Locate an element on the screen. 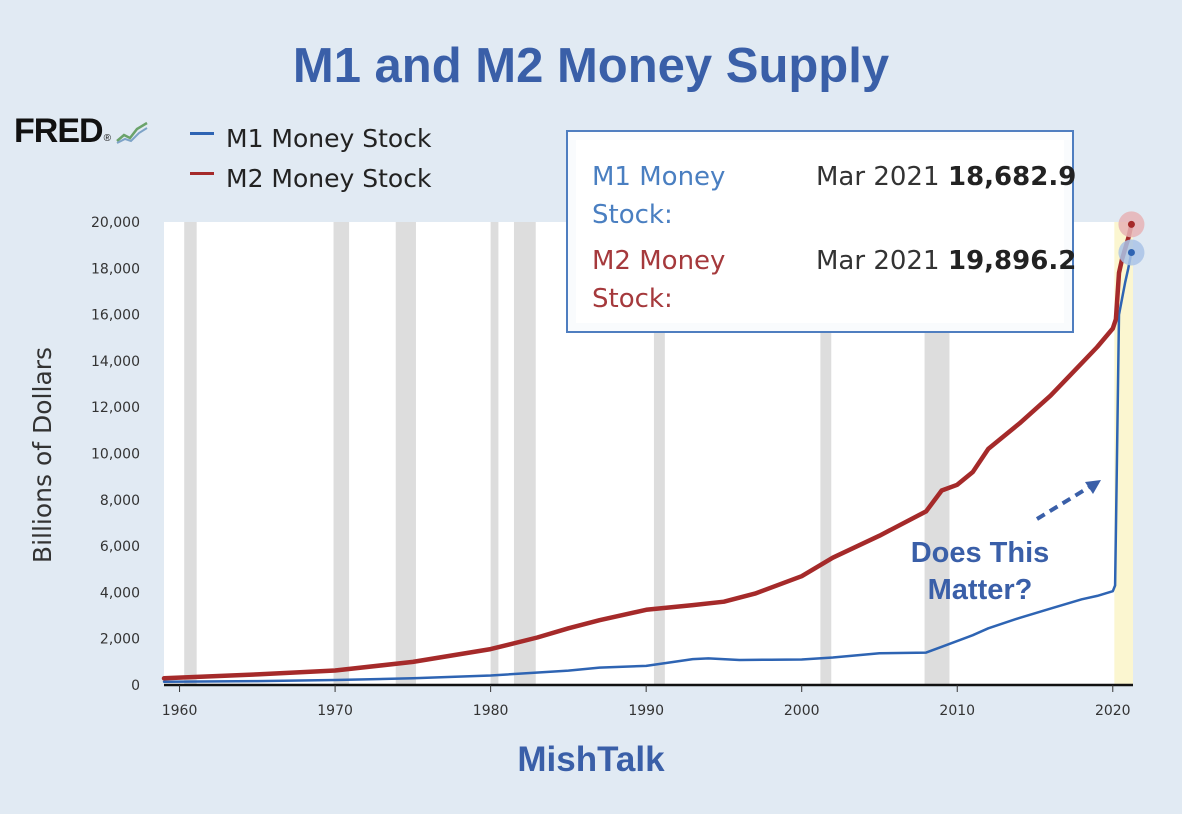  x-tick-label: 1960 is located at coordinates (180, 711).